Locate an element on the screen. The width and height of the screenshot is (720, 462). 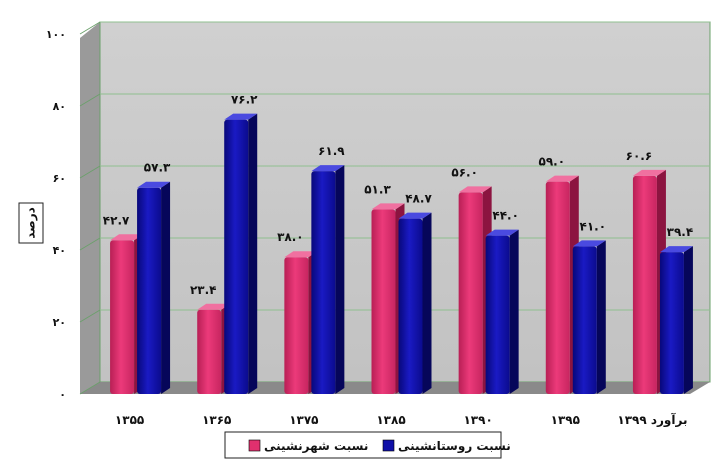
data-label: ۴۴.۰ is located at coordinates (505, 216).